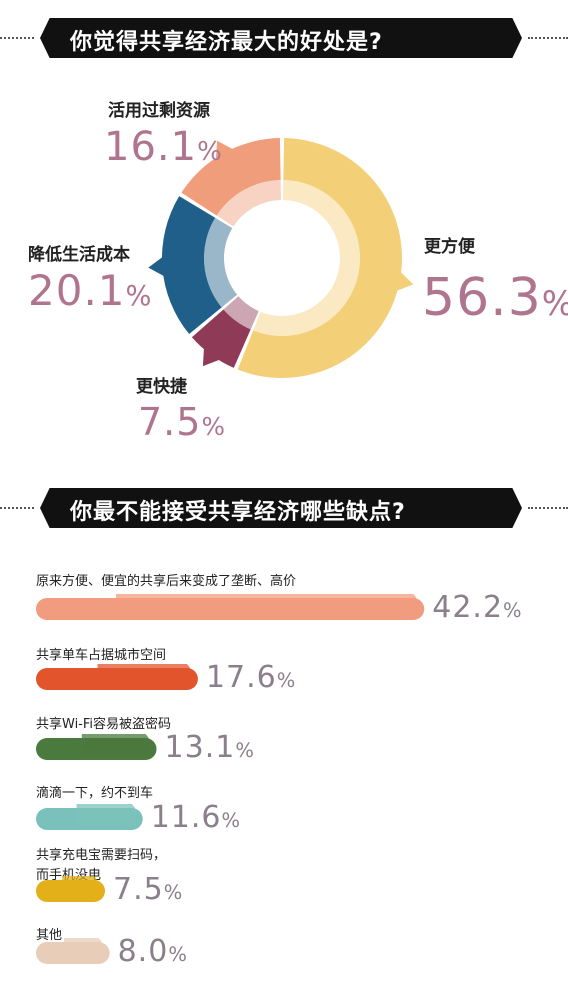 Image resolution: width=568 pixels, height=999 pixels. Describe the element at coordinates (95, 793) in the screenshot. I see `bar-label-4: 滴滴一下，约不到车` at that location.